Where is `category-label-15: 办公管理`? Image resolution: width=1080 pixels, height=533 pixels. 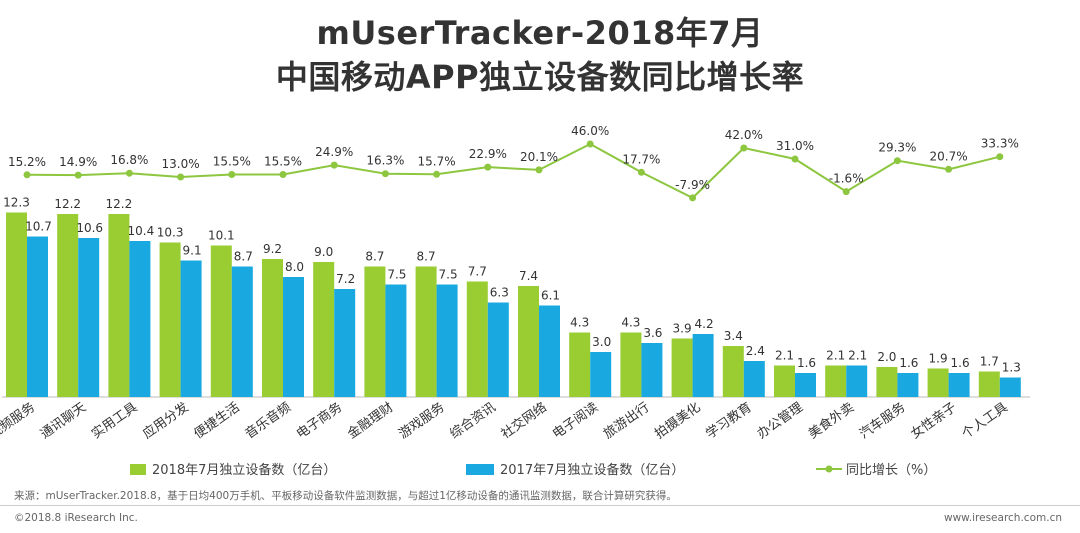 category-label-15: 办公管理 is located at coordinates (780, 421).